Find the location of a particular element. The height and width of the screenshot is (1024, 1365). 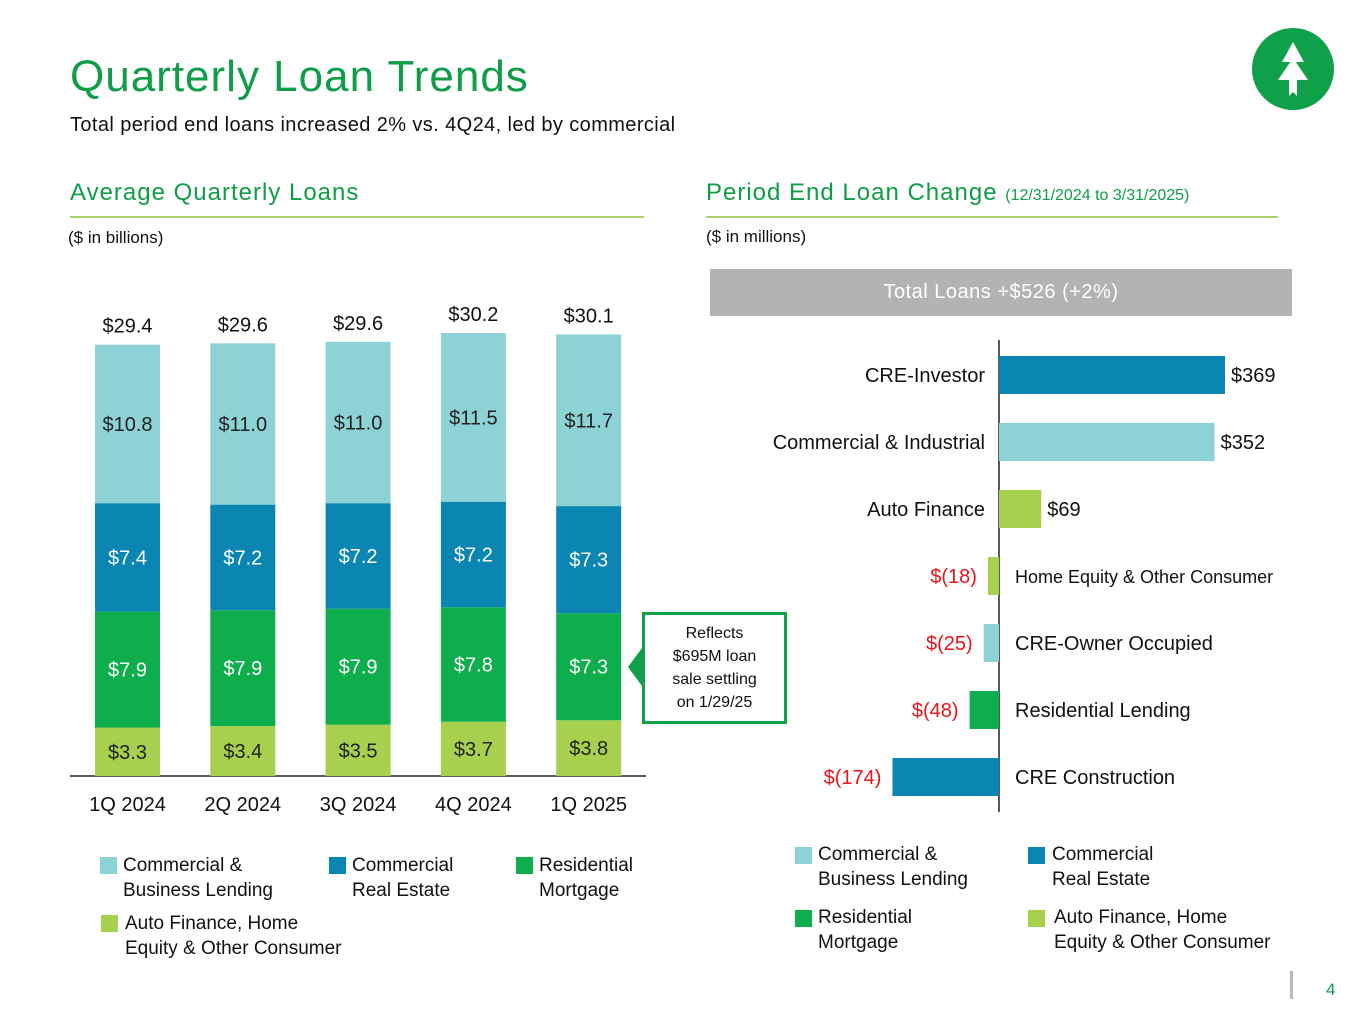

x-tick-label: 2Q 2024 is located at coordinates (242, 805).